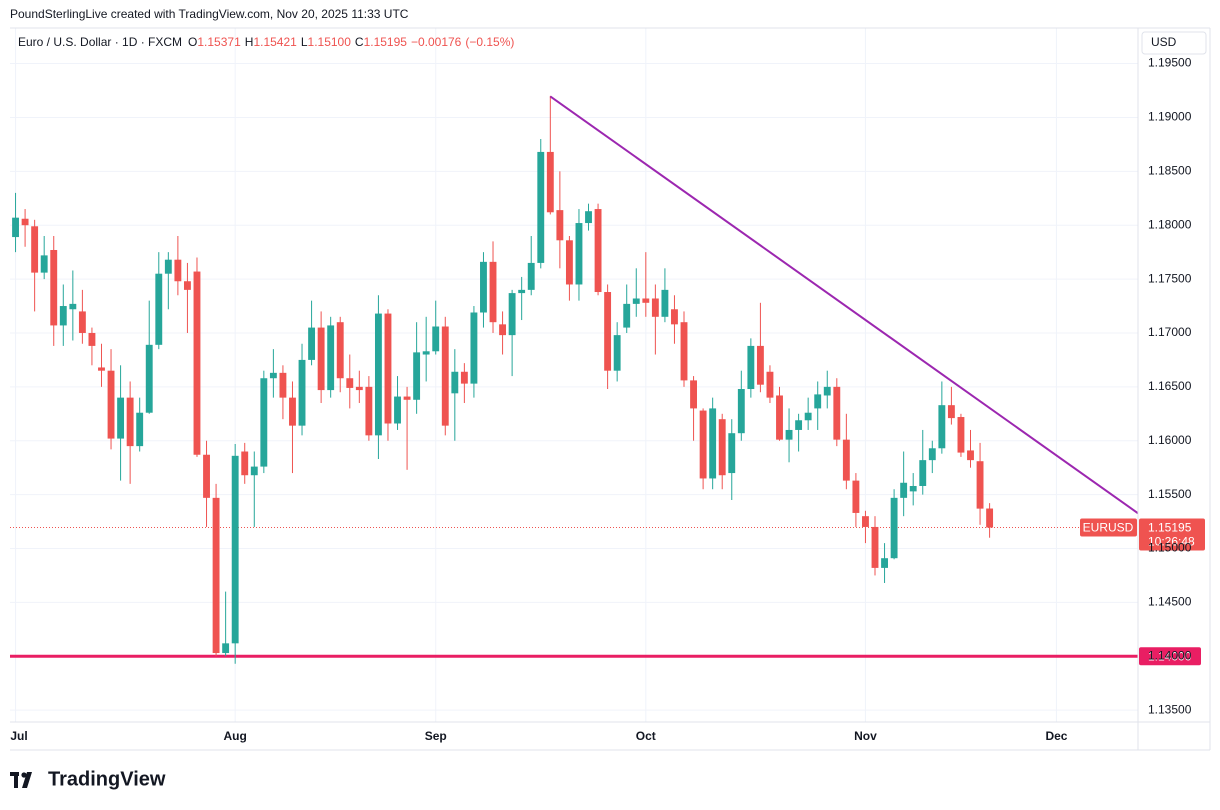  Describe the element at coordinates (219, 42) in the screenshot. I see `legend-value: 1.15371` at that location.